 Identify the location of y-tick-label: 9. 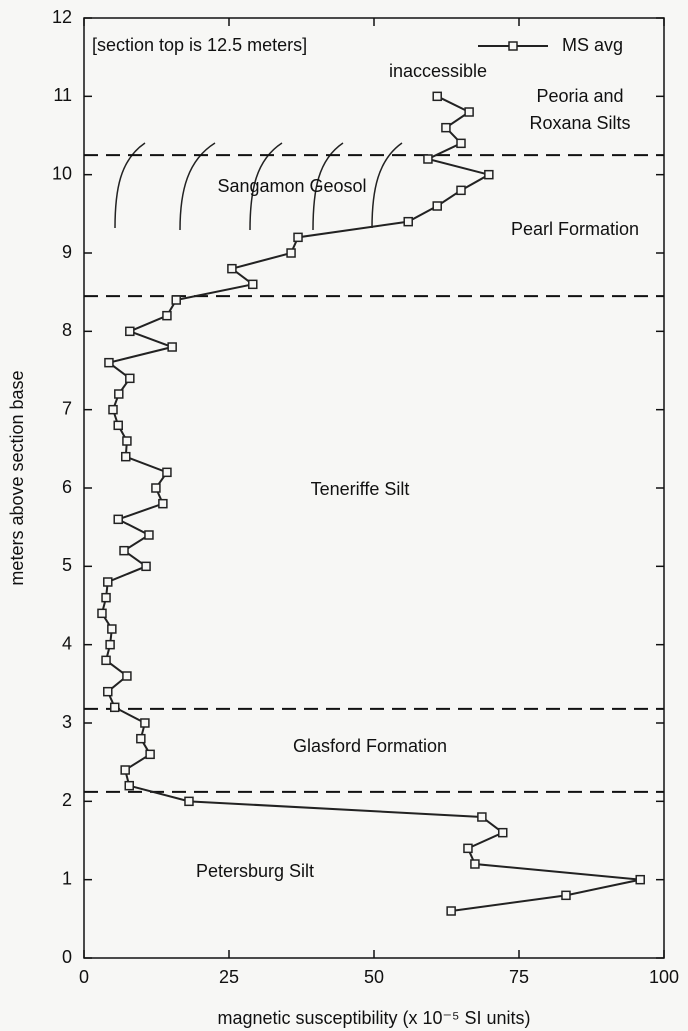
(67, 252).